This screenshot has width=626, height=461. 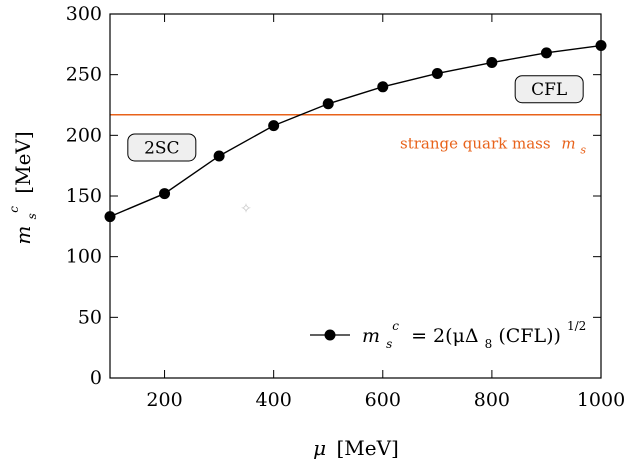 What do you see at coordinates (356, 448) in the screenshot?
I see `x-axis-title: μ [MeV]` at bounding box center [356, 448].